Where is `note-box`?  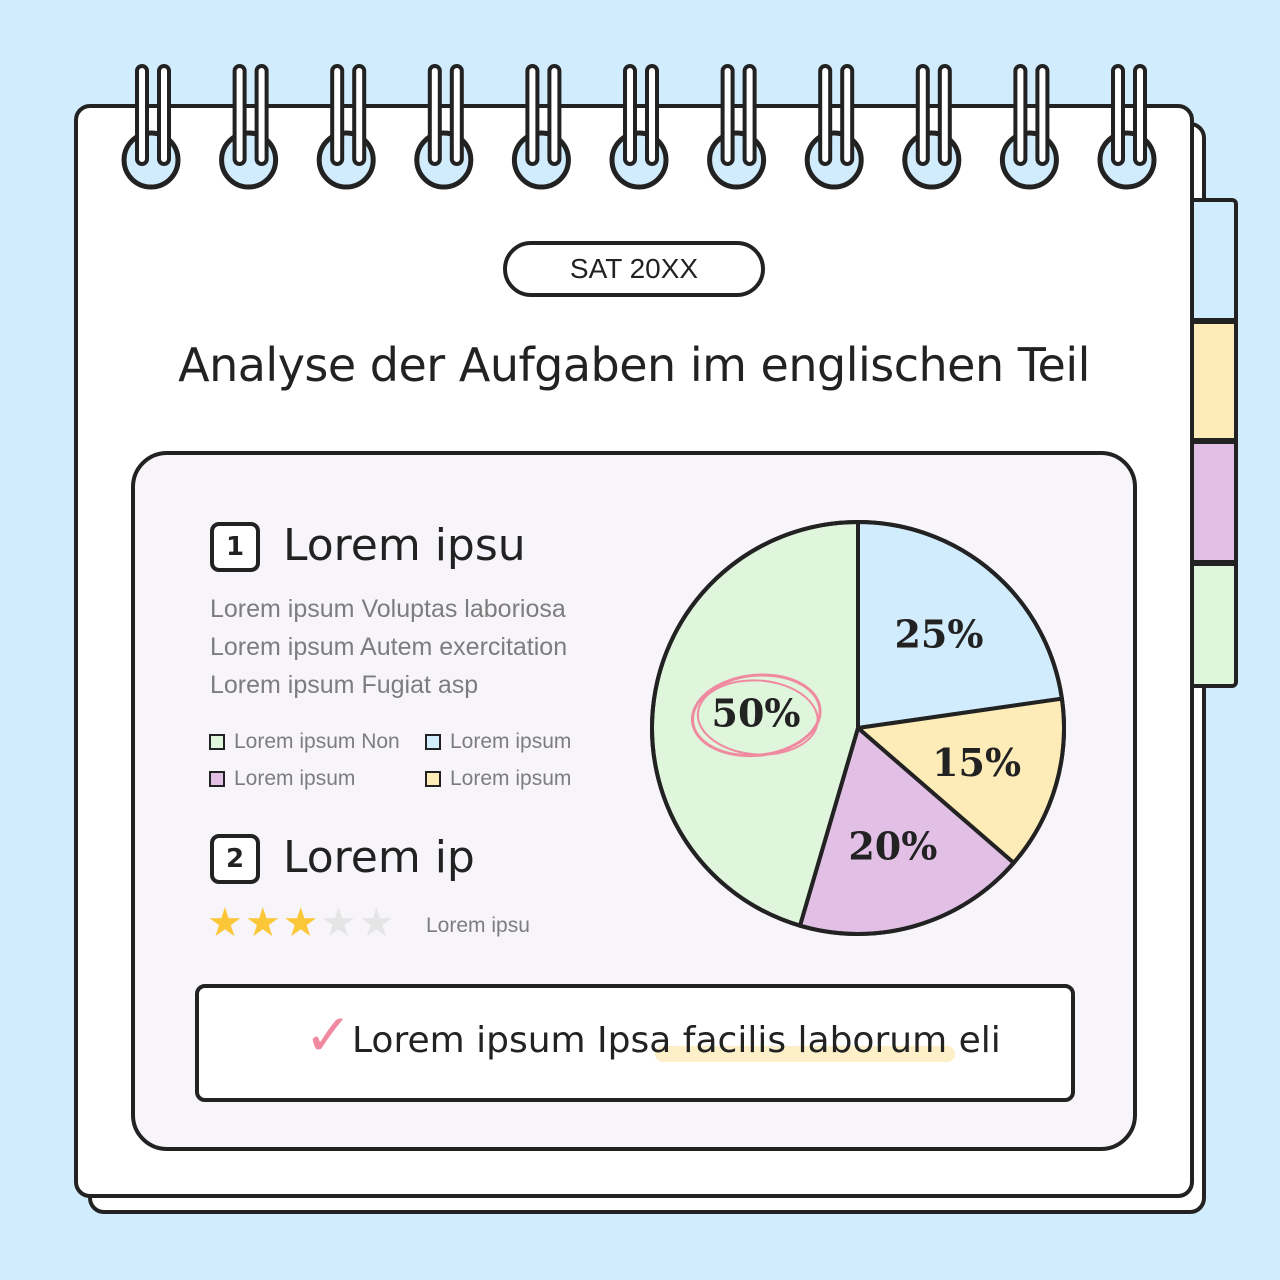 note-box is located at coordinates (635, 1043).